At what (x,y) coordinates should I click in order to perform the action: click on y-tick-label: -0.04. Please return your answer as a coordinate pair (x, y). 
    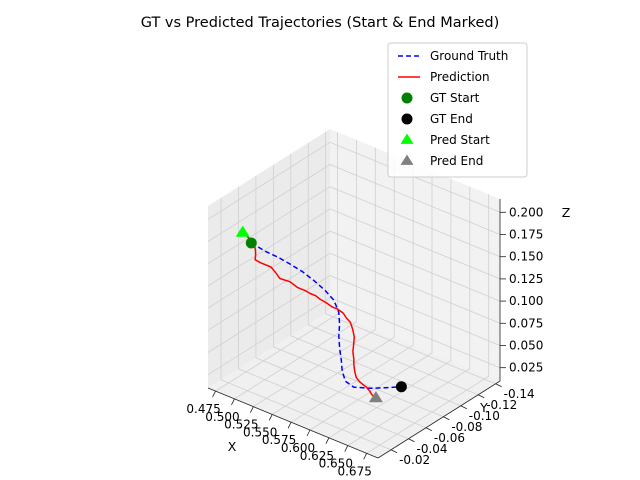
    Looking at the image, I should click on (432, 449).